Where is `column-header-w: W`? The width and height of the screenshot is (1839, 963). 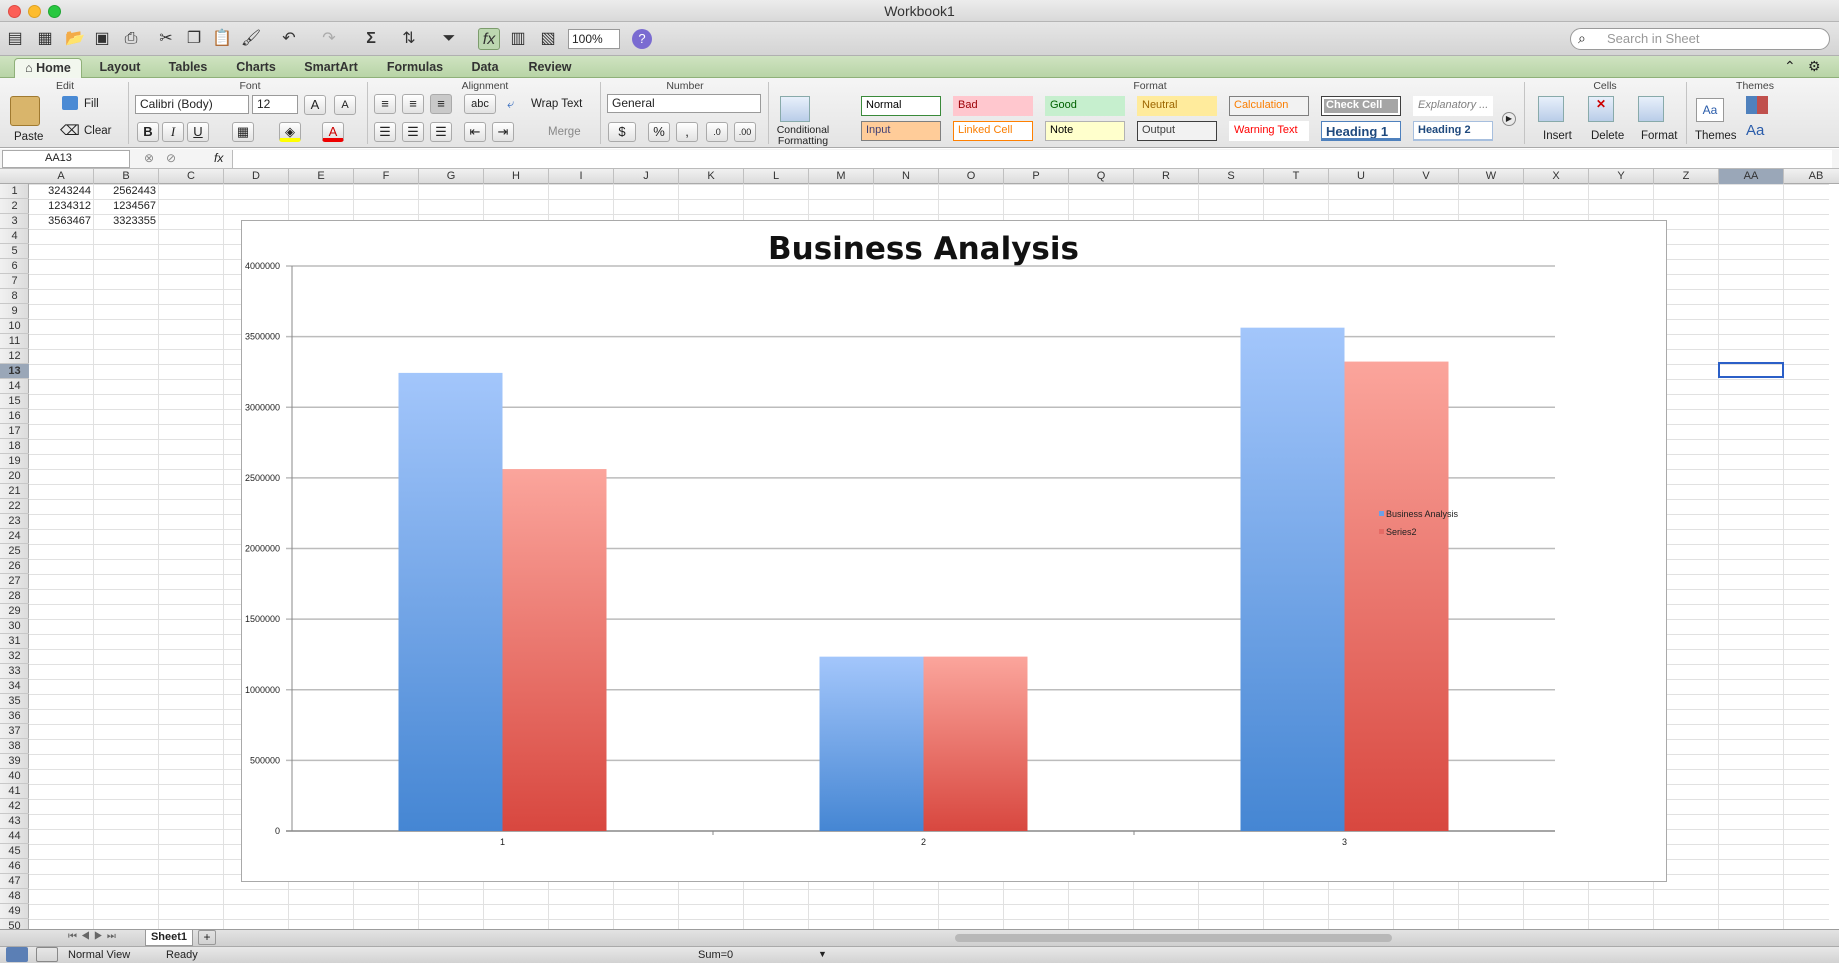 column-header-w: W is located at coordinates (1491, 176).